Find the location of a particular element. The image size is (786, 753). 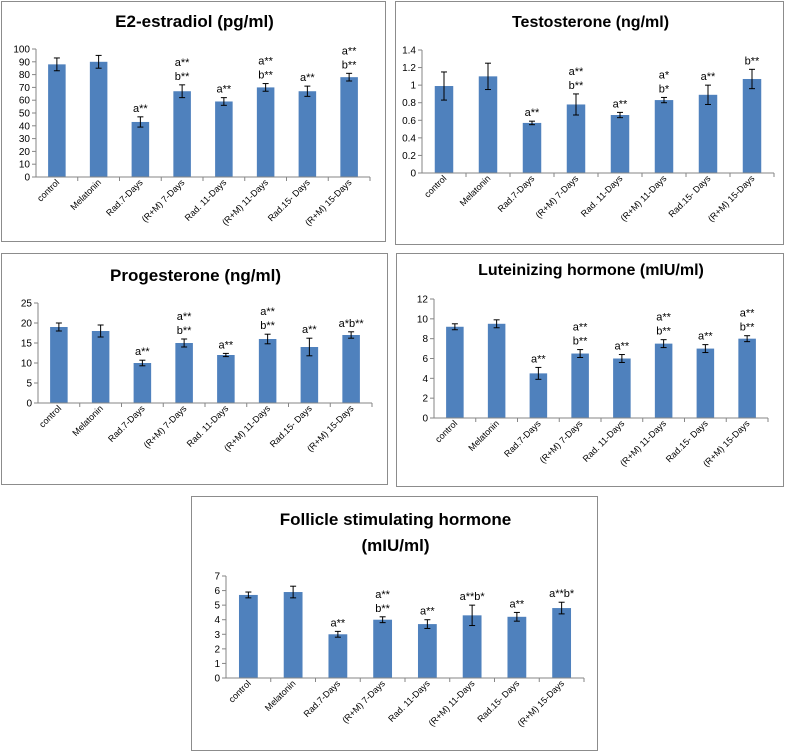

chart-testosterone-category-label-r-m-11-days: (R+M) 11-Days is located at coordinates (643, 198).